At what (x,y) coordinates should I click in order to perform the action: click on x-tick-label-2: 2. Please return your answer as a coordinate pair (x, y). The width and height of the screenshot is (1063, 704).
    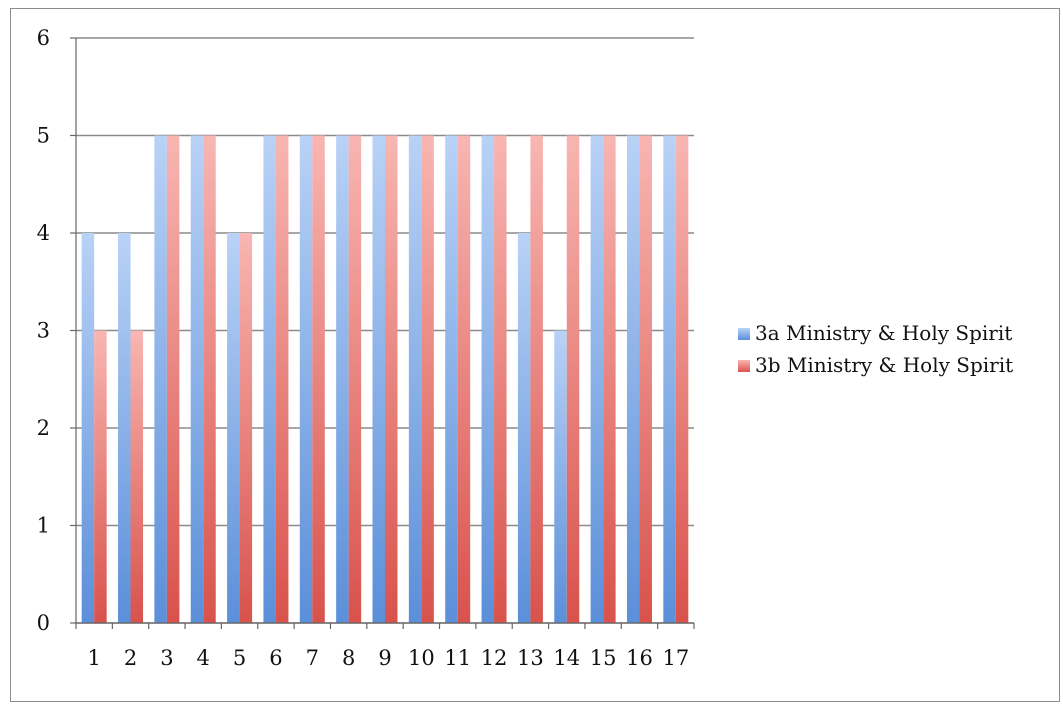
    Looking at the image, I should click on (130, 658).